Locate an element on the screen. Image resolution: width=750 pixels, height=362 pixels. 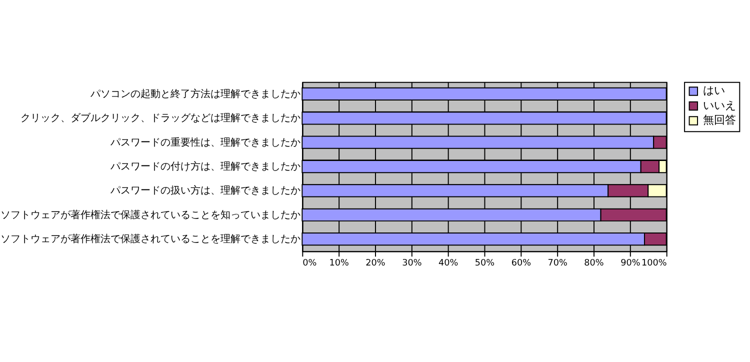
y-tick-label: ソフトウェアが著作権法で保護されていることを理解できましたか is located at coordinates (150, 239).